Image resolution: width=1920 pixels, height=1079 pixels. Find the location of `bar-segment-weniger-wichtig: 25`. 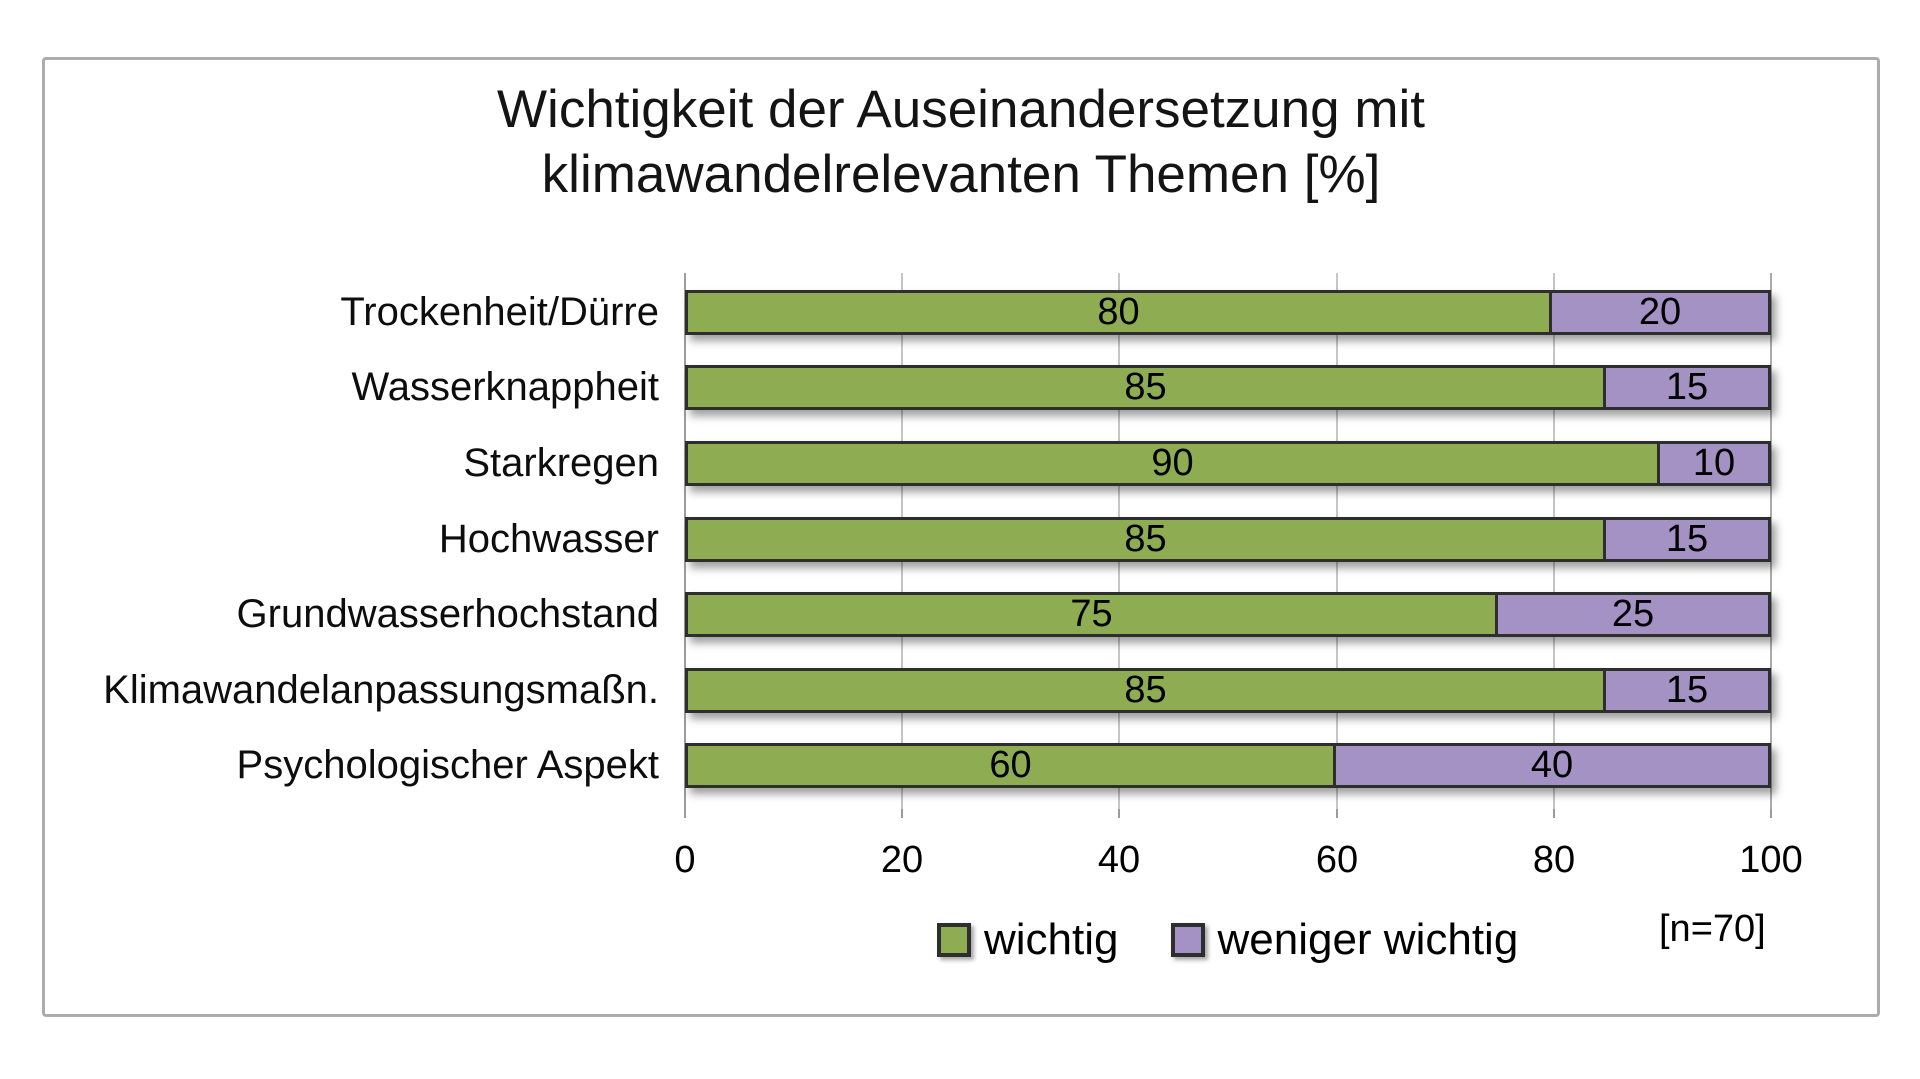

bar-segment-weniger-wichtig: 25 is located at coordinates (1633, 614).